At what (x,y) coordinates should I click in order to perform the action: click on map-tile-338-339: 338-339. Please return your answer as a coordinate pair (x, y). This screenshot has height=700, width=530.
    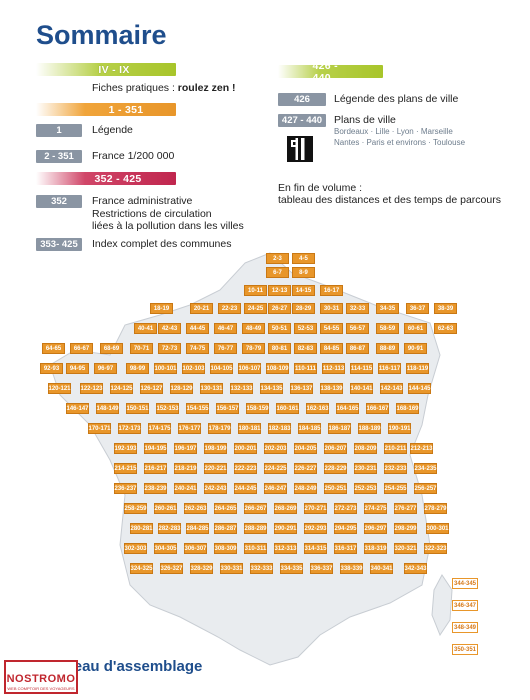
    Looking at the image, I should click on (351, 568).